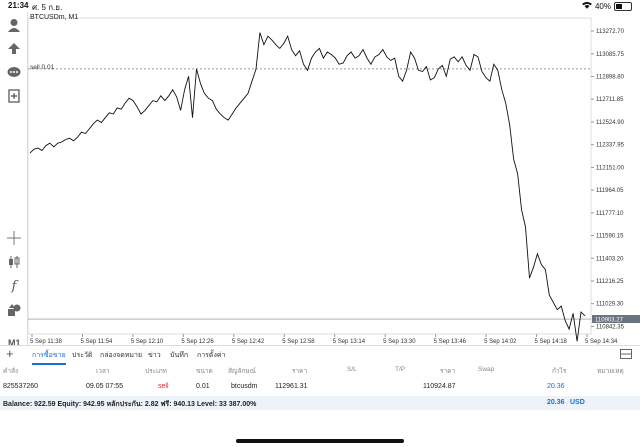 This screenshot has width=640, height=447. Describe the element at coordinates (154, 355) in the screenshot. I see `tab-news: ข่าว` at that location.